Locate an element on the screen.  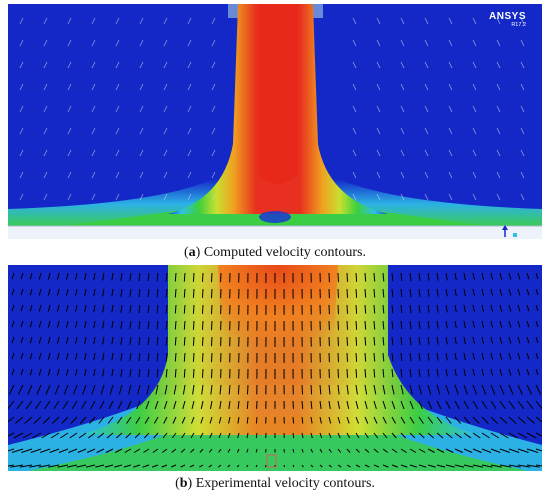
caption-a-letter: a is located at coordinates (192, 252).